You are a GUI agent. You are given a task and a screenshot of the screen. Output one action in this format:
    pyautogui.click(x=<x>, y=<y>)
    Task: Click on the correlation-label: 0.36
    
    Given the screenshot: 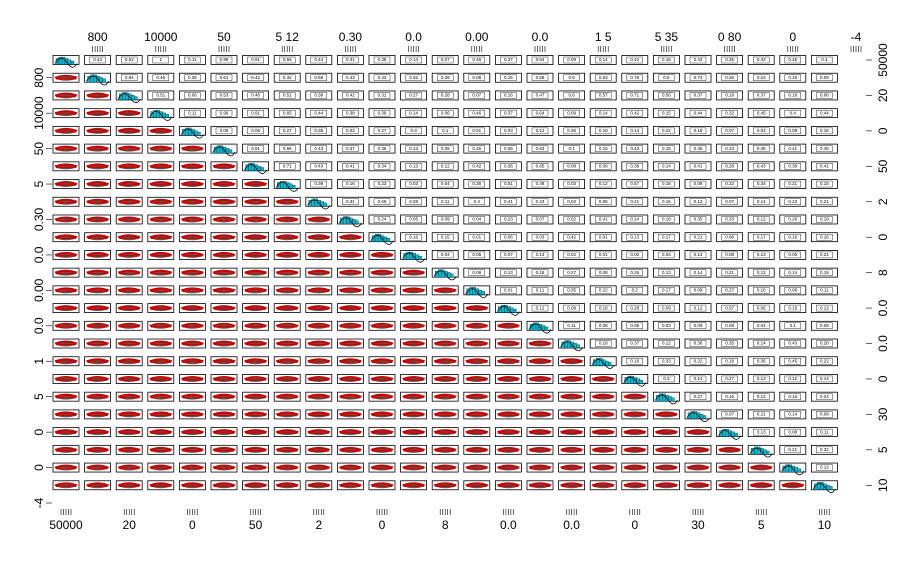 What is the action you would take?
    pyautogui.click(x=571, y=130)
    